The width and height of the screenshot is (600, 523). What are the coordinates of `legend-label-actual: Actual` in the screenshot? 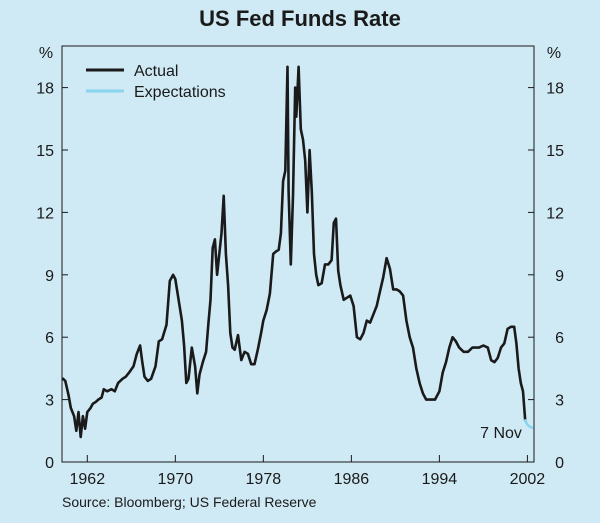 It's located at (156, 71).